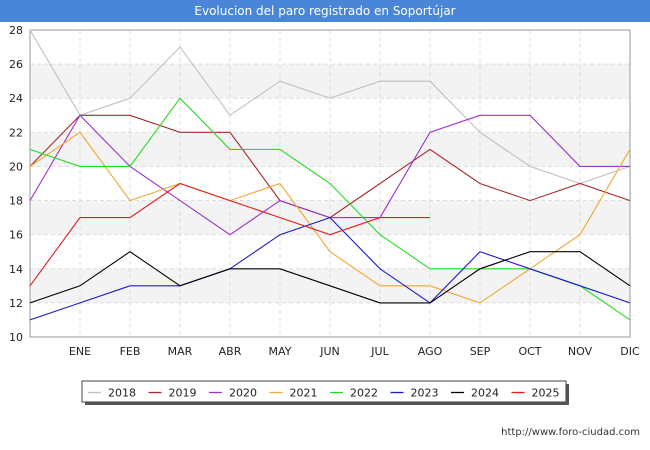 Image resolution: width=650 pixels, height=450 pixels. What do you see at coordinates (122, 393) in the screenshot?
I see `legend-label: 2018` at bounding box center [122, 393].